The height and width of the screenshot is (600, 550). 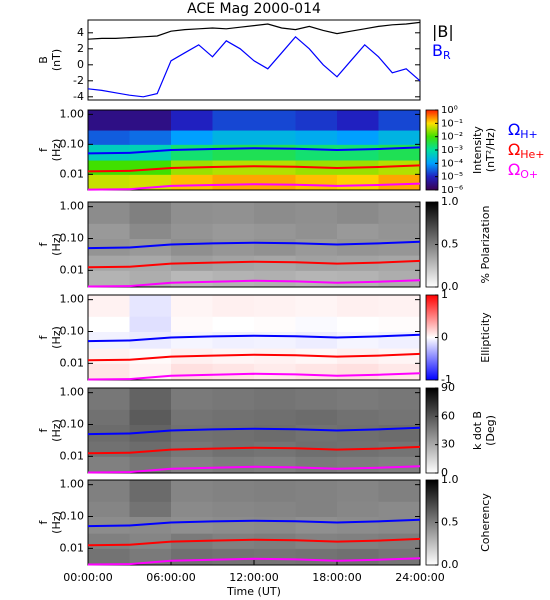 I want to click on y-tick-label: 2, so click(x=80, y=48).